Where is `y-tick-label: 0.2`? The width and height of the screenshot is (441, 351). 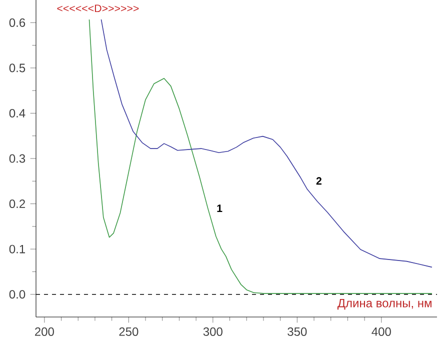
y-tick-label: 0.2 is located at coordinates (17, 204).